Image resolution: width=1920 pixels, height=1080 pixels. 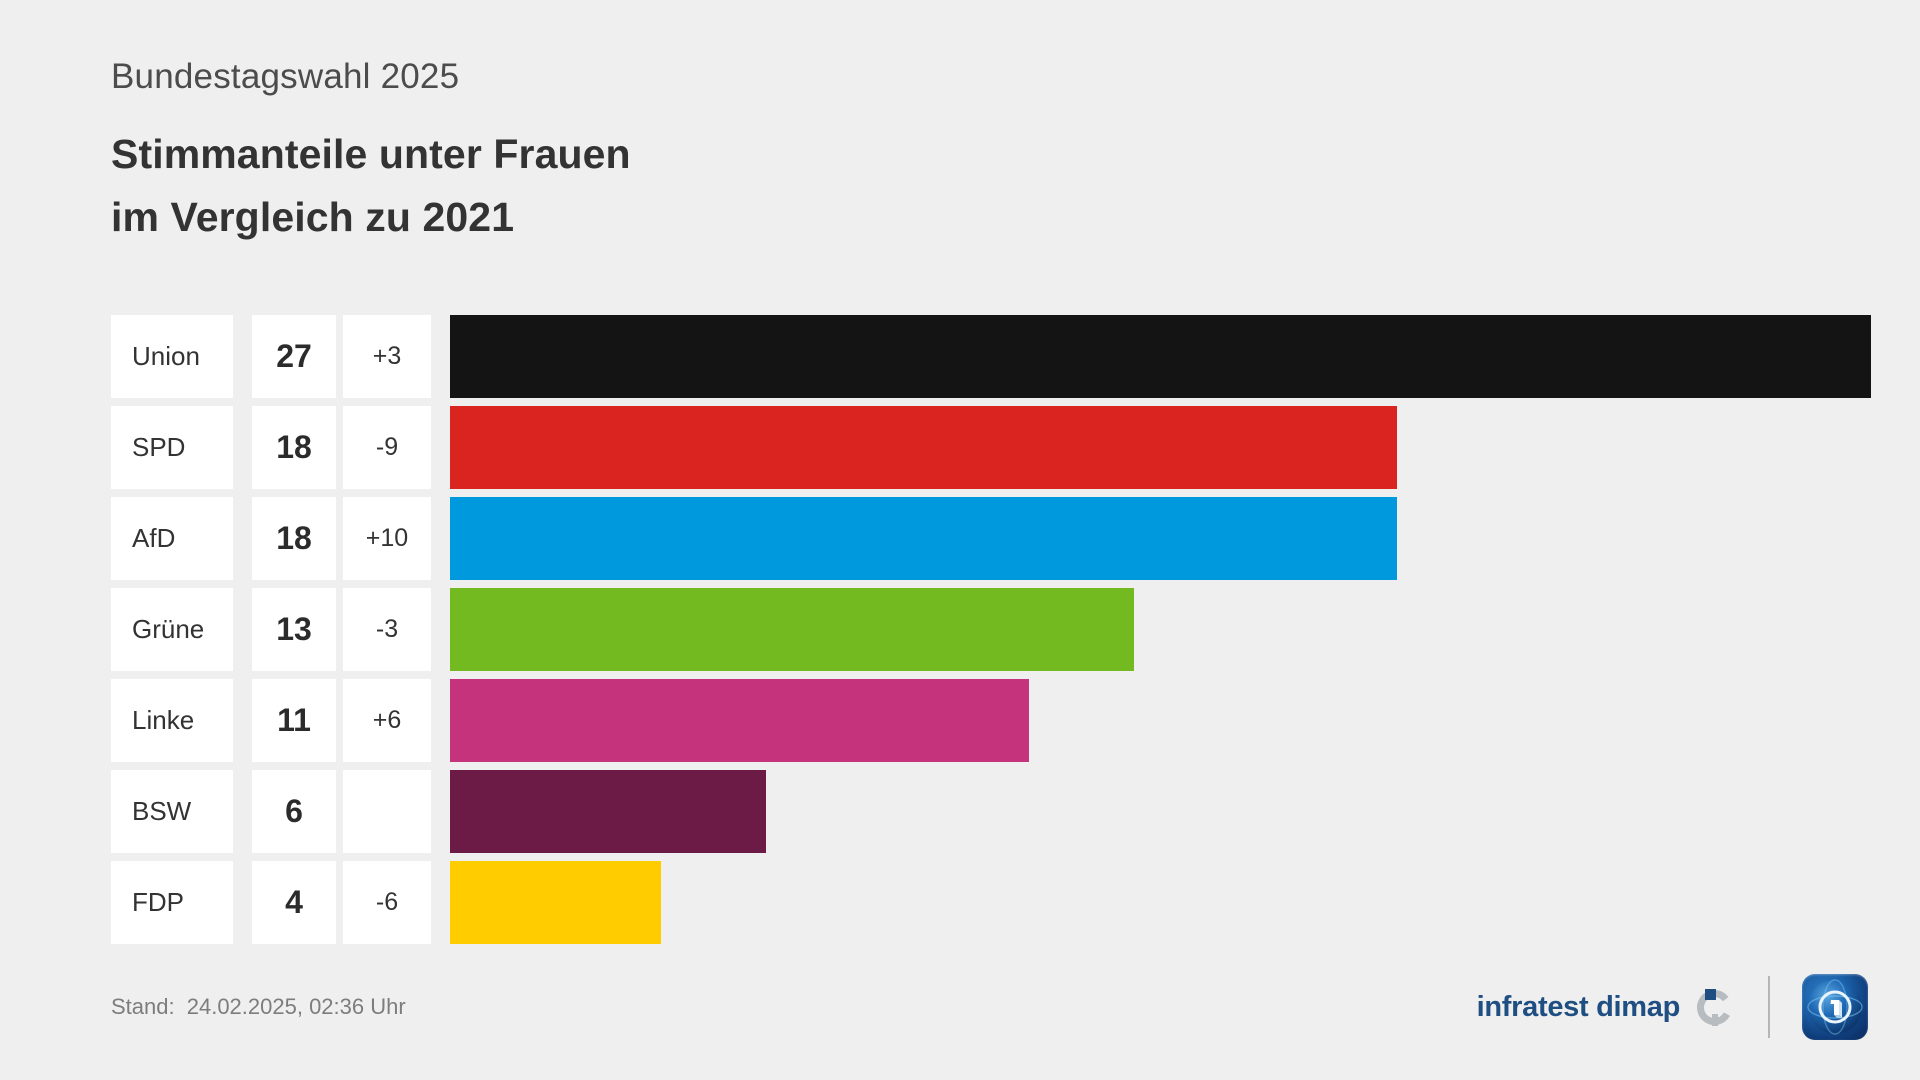 What do you see at coordinates (163, 720) in the screenshot?
I see `party-label: Linke` at bounding box center [163, 720].